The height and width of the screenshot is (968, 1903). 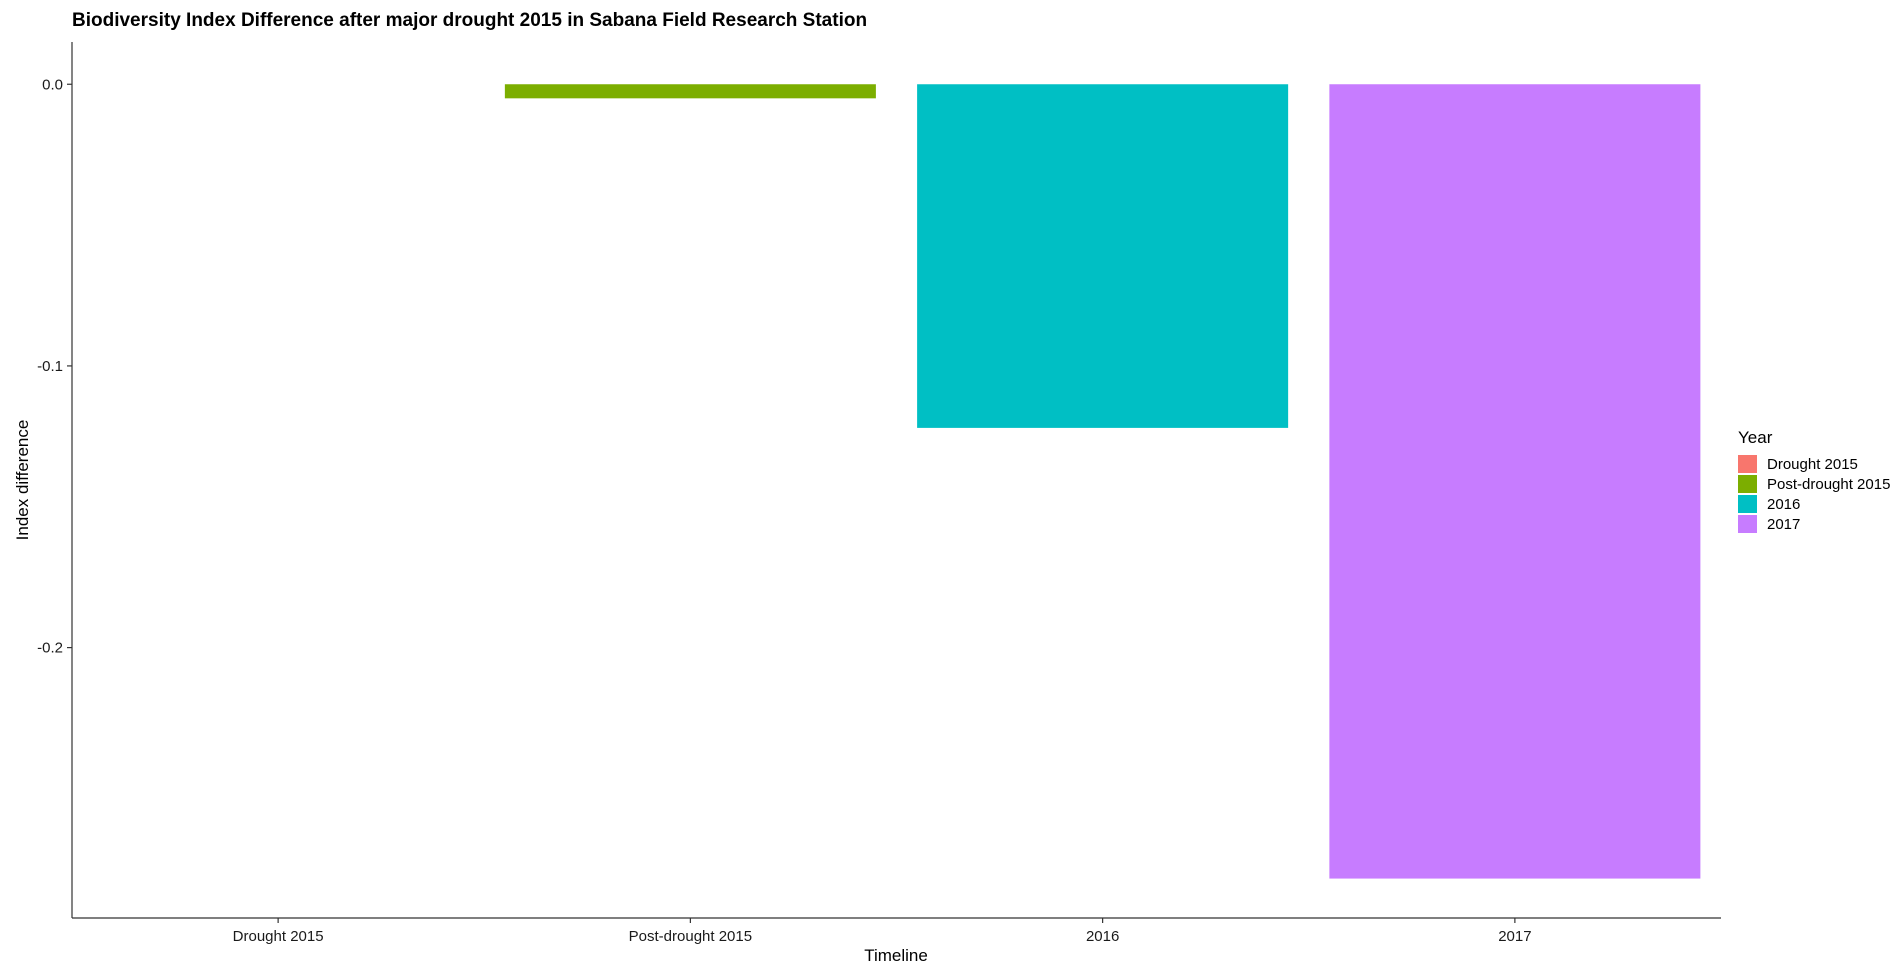 I want to click on x-tick-label: 2016, so click(x=1102, y=936).